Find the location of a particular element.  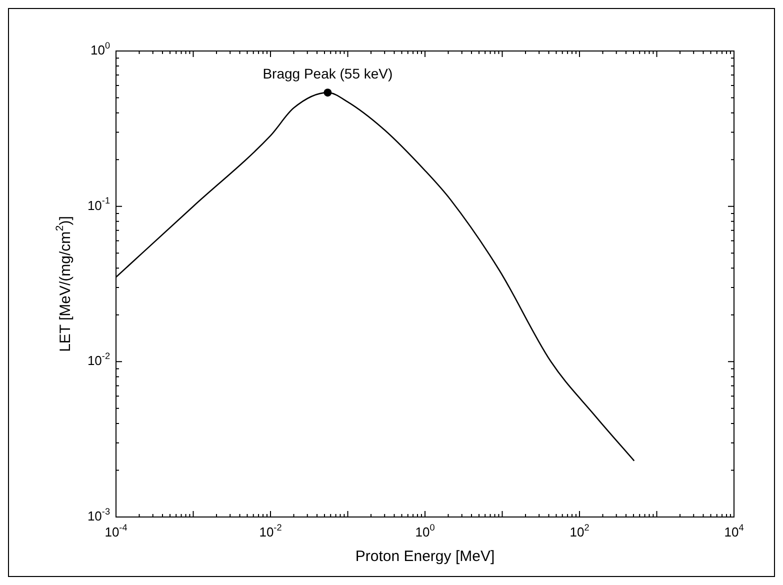

annotation: Bragg Peak (55 keV) is located at coordinates (327, 73).